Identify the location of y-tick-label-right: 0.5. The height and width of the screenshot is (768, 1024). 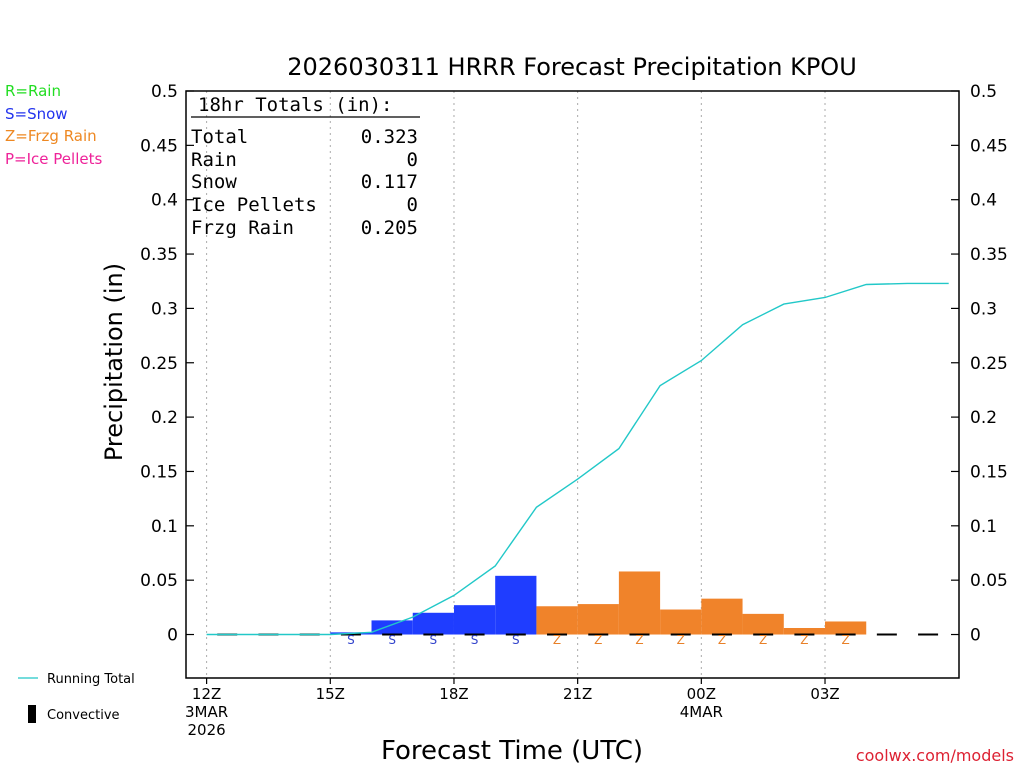
(983, 92).